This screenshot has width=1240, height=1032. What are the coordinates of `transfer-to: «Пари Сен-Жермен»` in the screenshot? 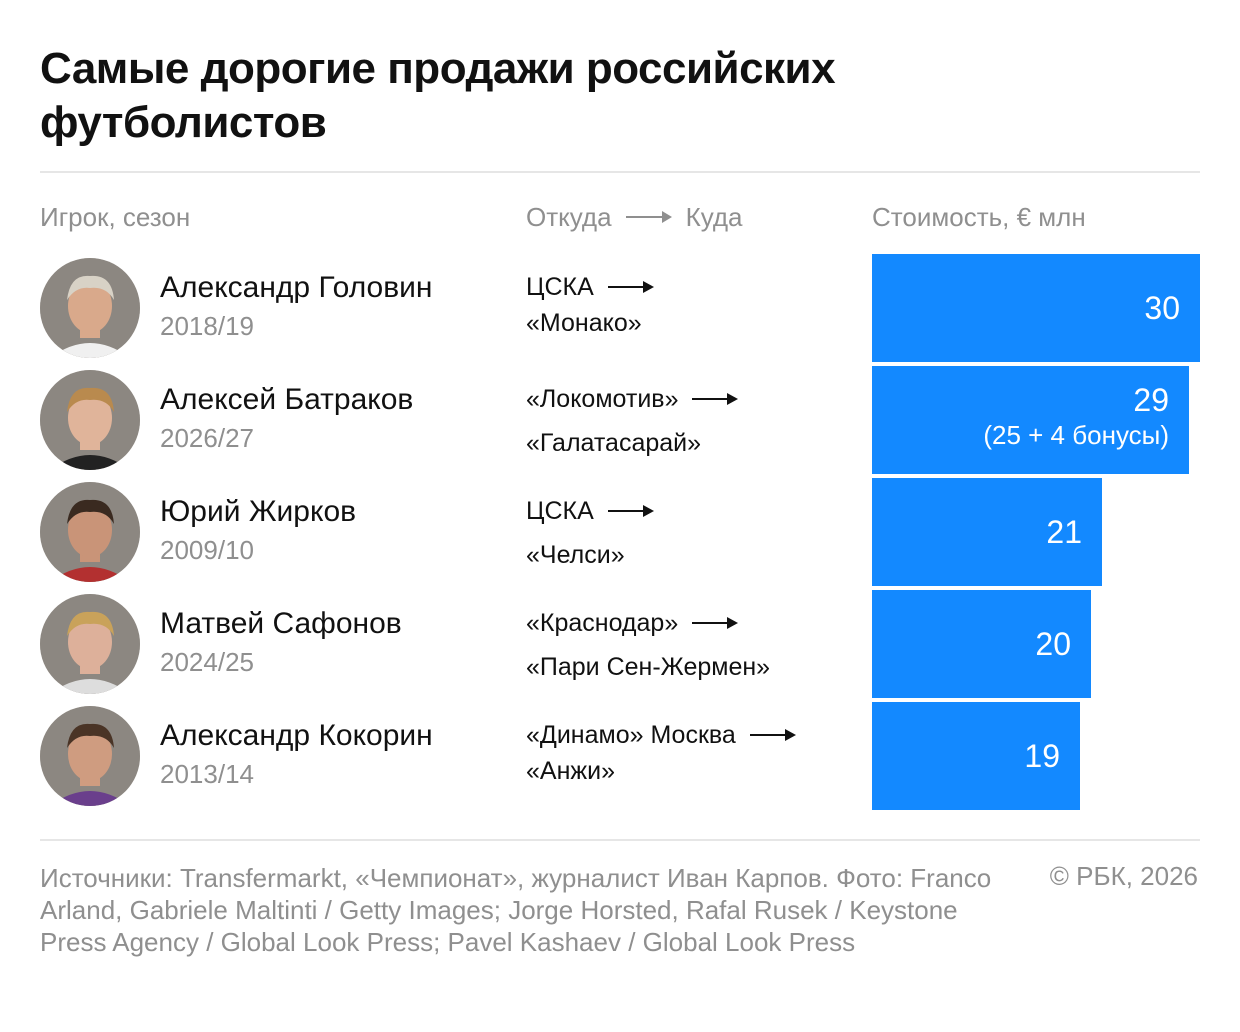 It's located at (648, 667).